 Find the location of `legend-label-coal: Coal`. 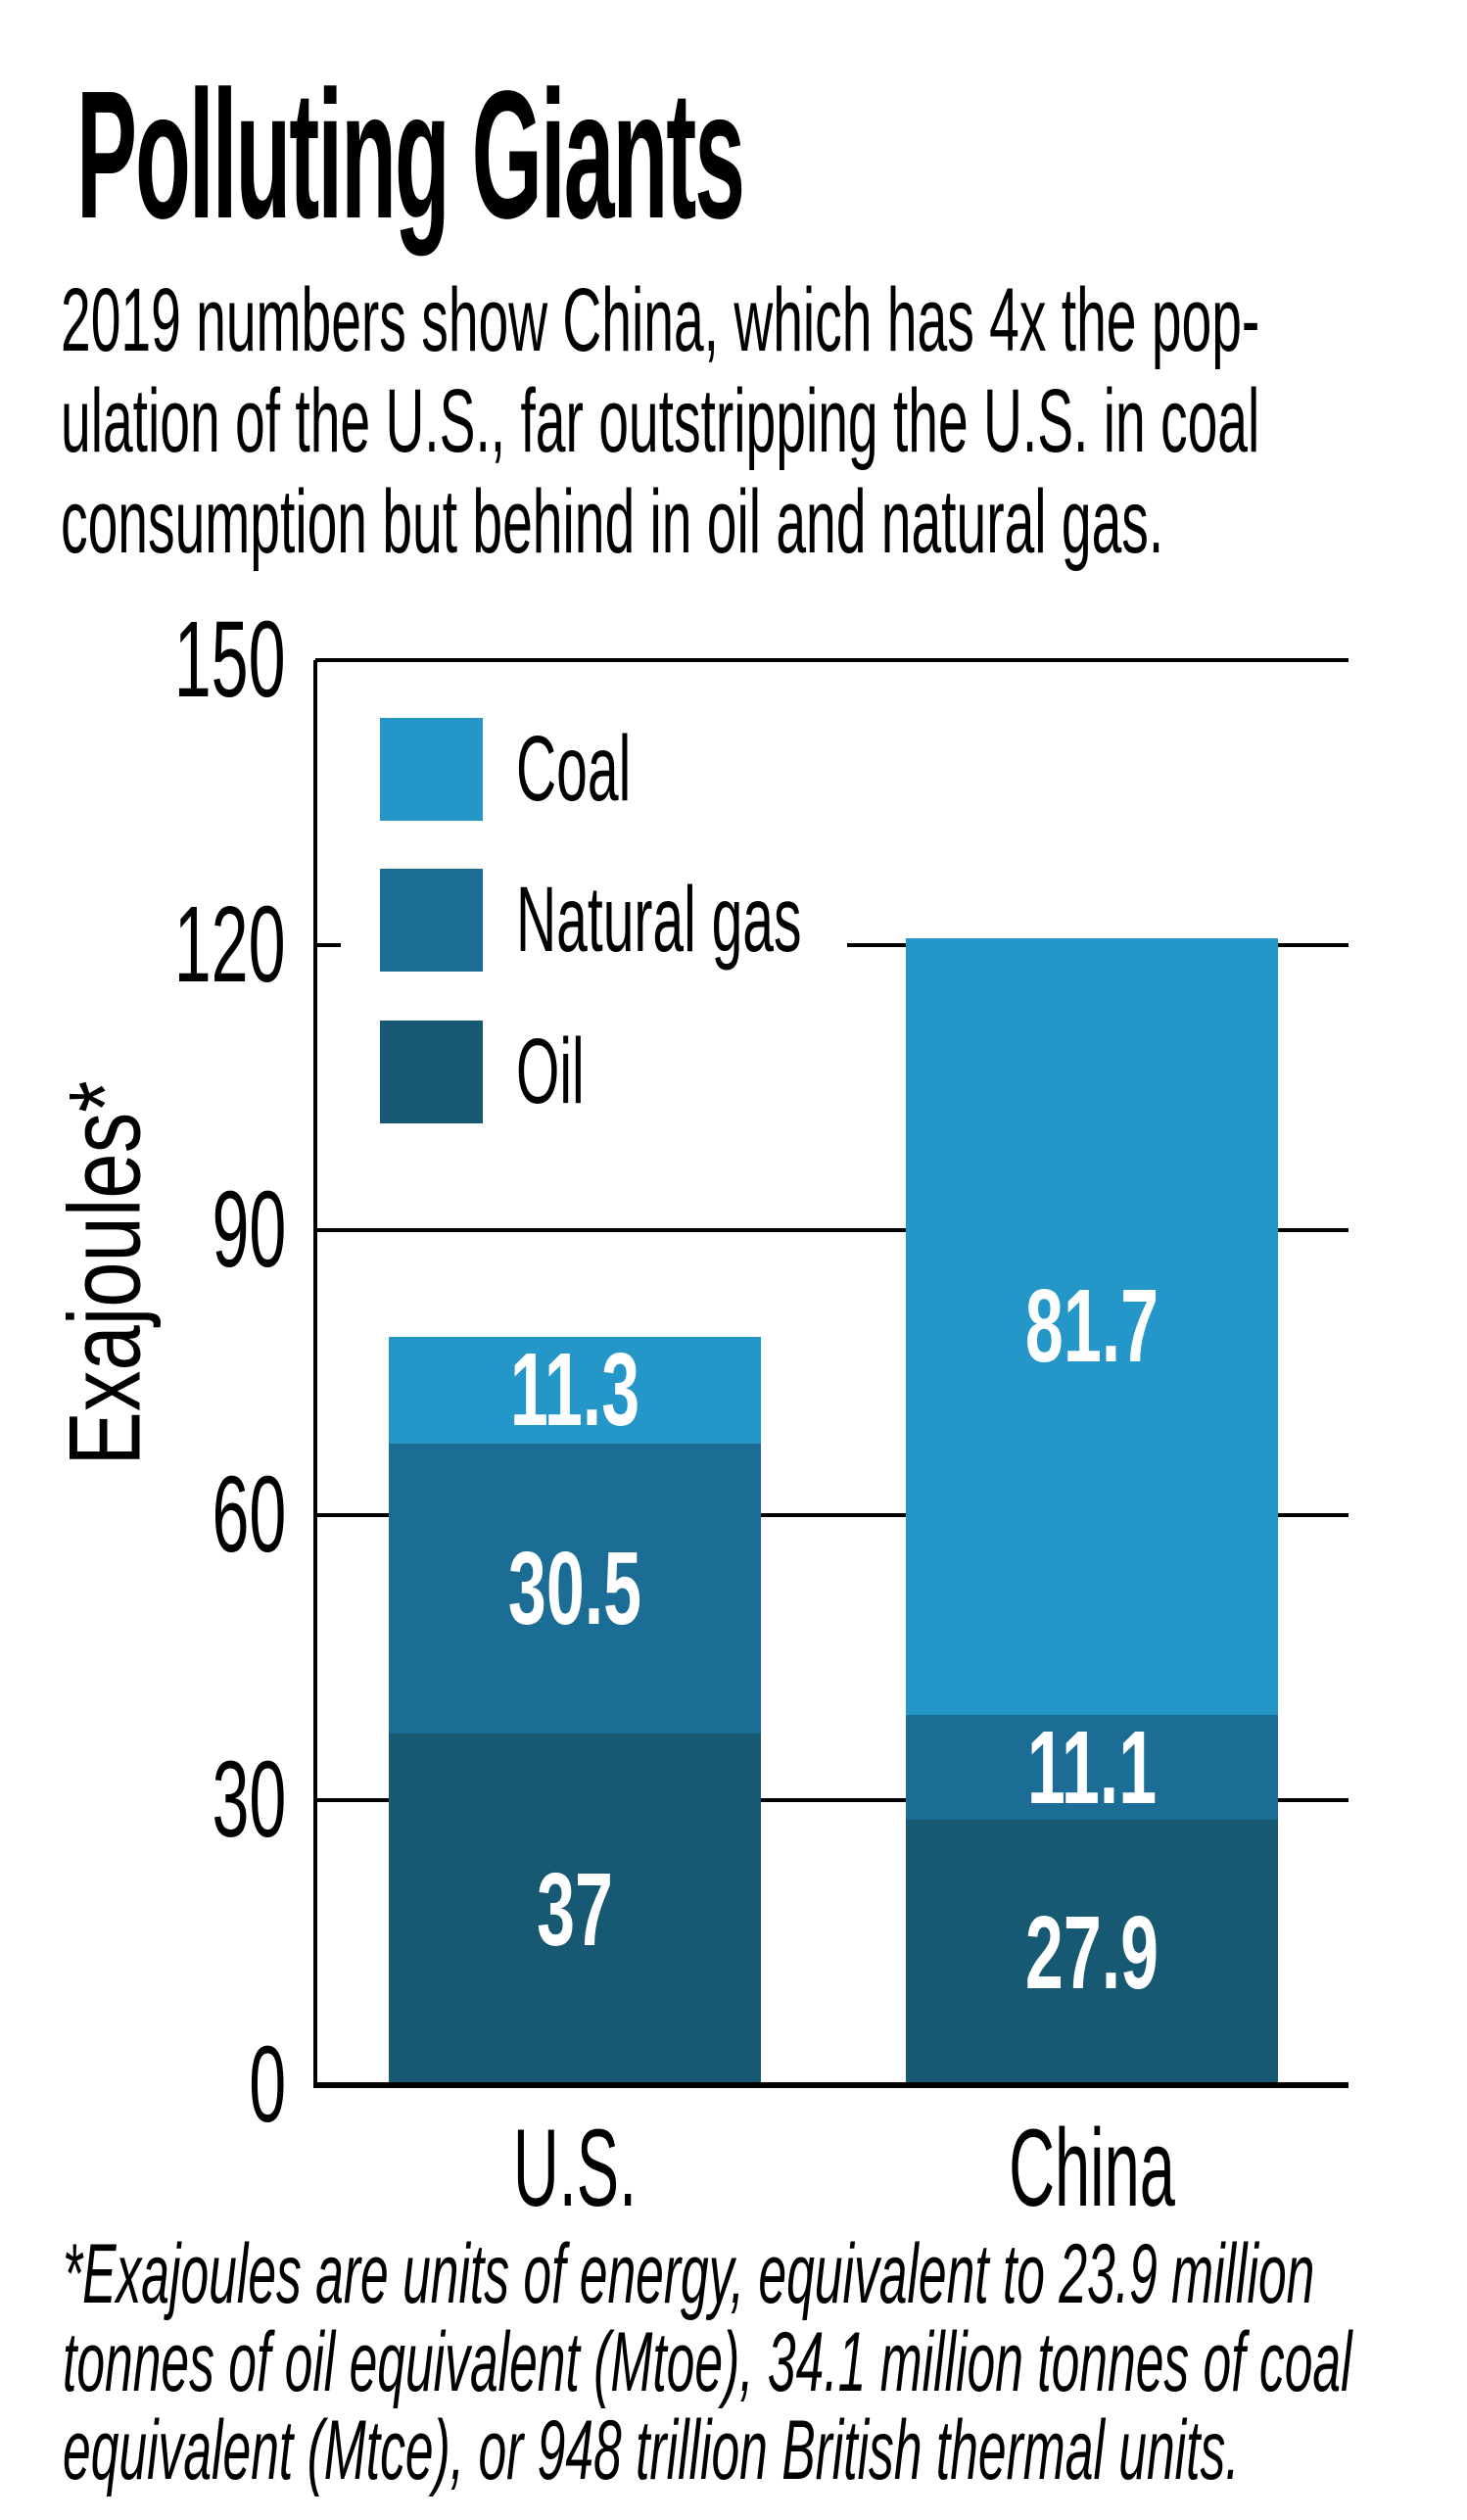

legend-label-coal: Coal is located at coordinates (574, 769).